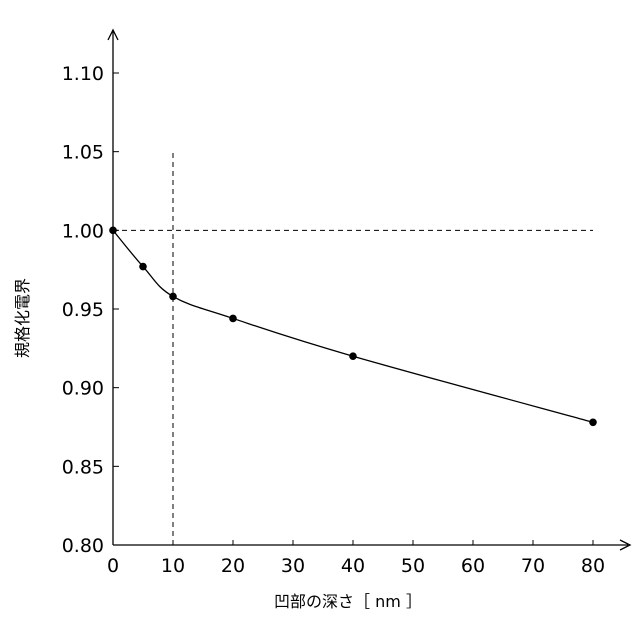 The image size is (640, 640). Describe the element at coordinates (83, 310) in the screenshot. I see `y-tick-label: 0.95` at that location.